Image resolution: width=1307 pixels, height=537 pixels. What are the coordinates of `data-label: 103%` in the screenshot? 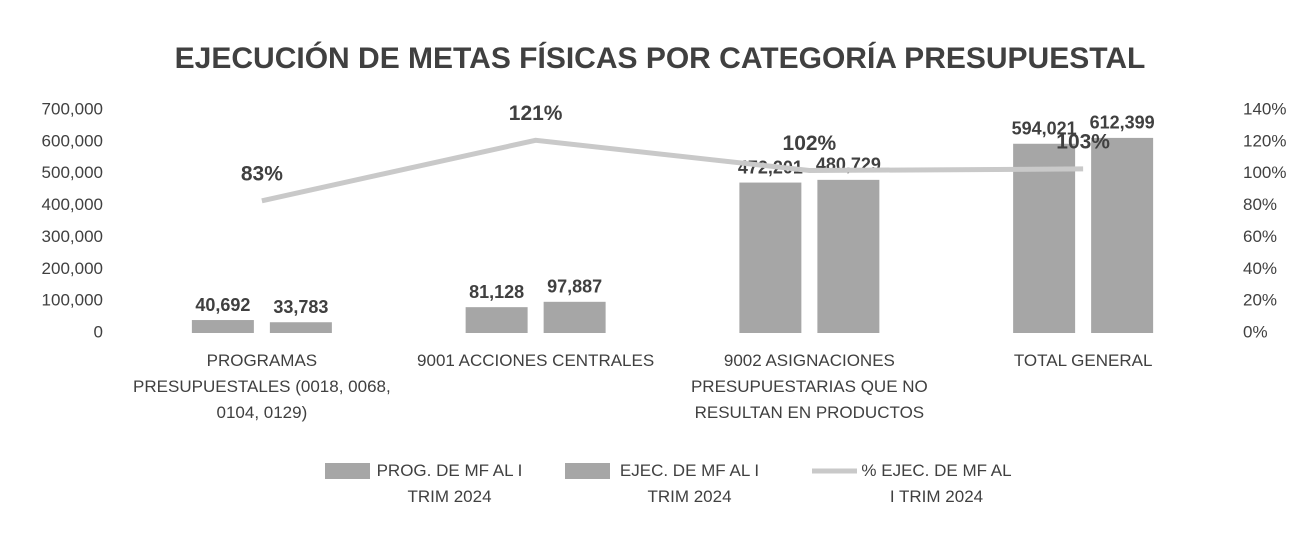 It's located at (1083, 141).